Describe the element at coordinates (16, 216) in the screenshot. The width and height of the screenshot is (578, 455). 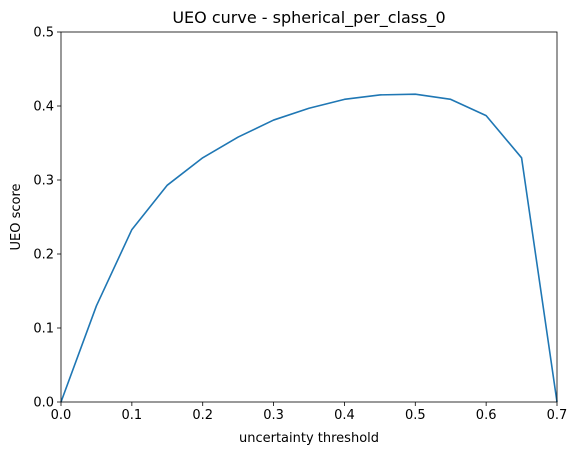
I see `y-axis-label: UEO score` at that location.